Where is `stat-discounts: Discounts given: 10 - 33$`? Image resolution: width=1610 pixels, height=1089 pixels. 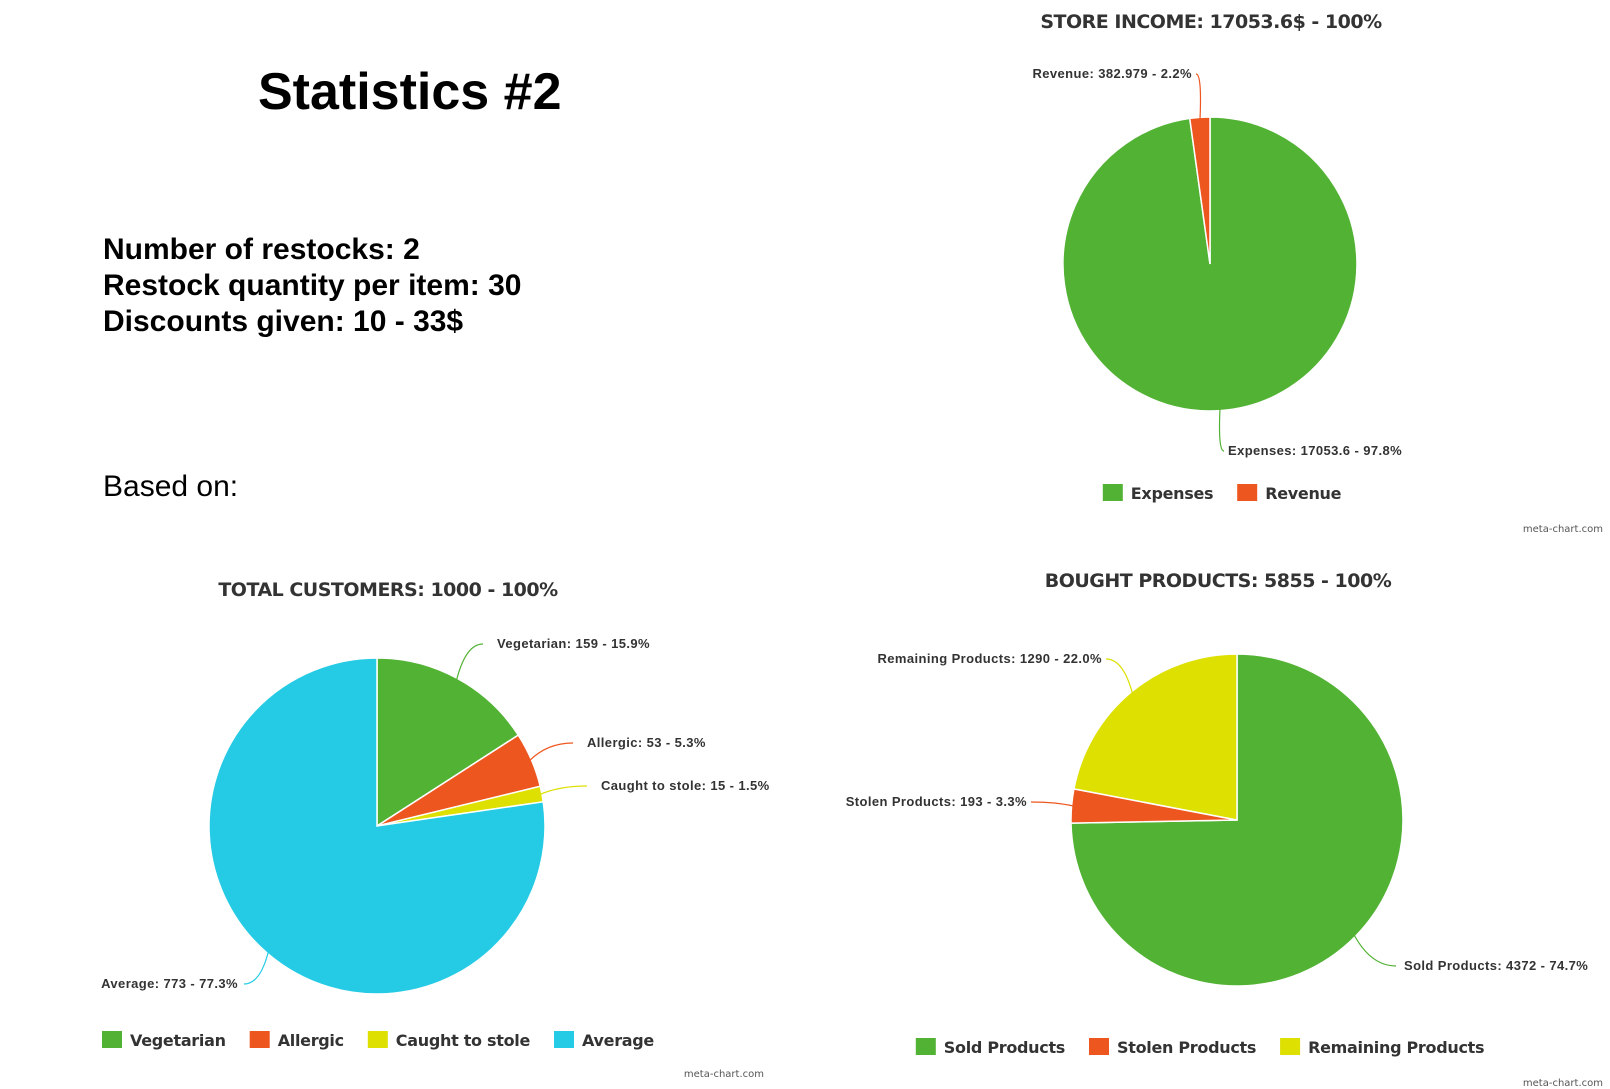 stat-discounts: Discounts given: 10 - 33$ is located at coordinates (283, 321).